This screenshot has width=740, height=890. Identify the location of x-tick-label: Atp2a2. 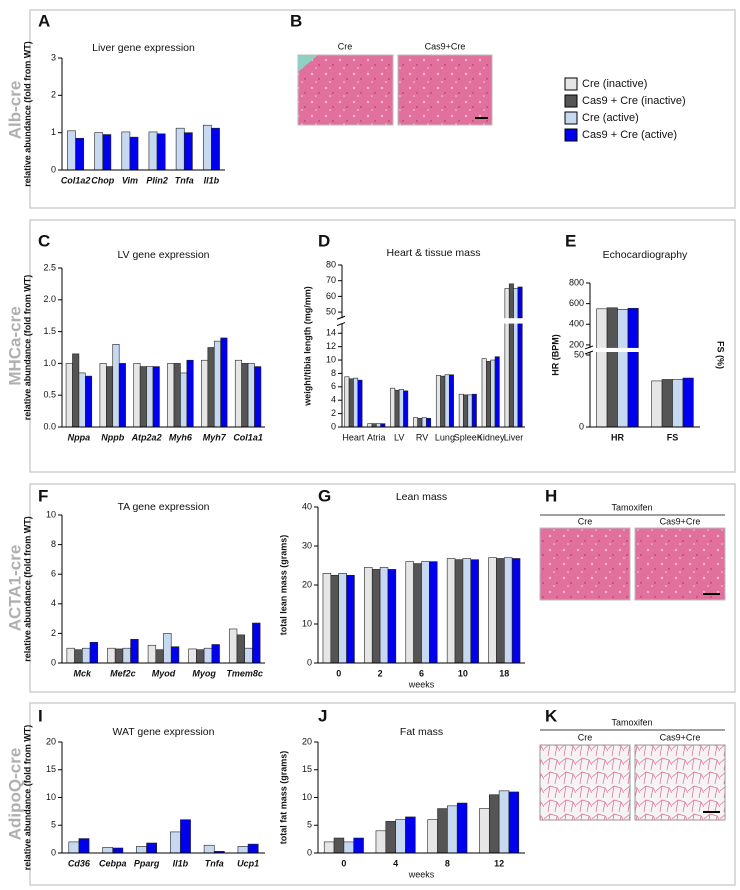
(146, 437).